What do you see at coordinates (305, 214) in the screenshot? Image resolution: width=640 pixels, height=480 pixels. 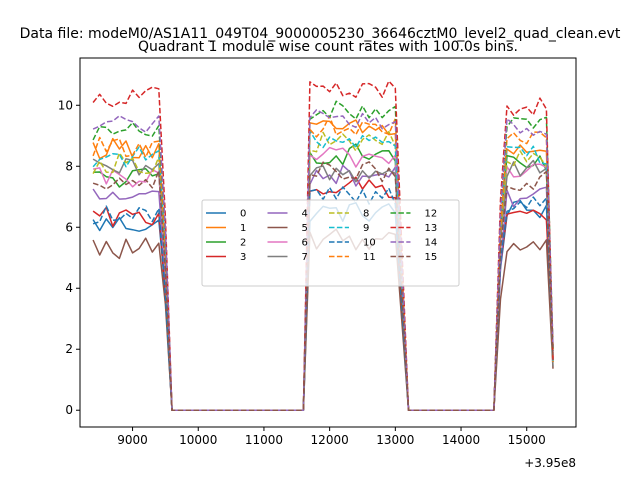 I see `legend-label-4: 4` at bounding box center [305, 214].